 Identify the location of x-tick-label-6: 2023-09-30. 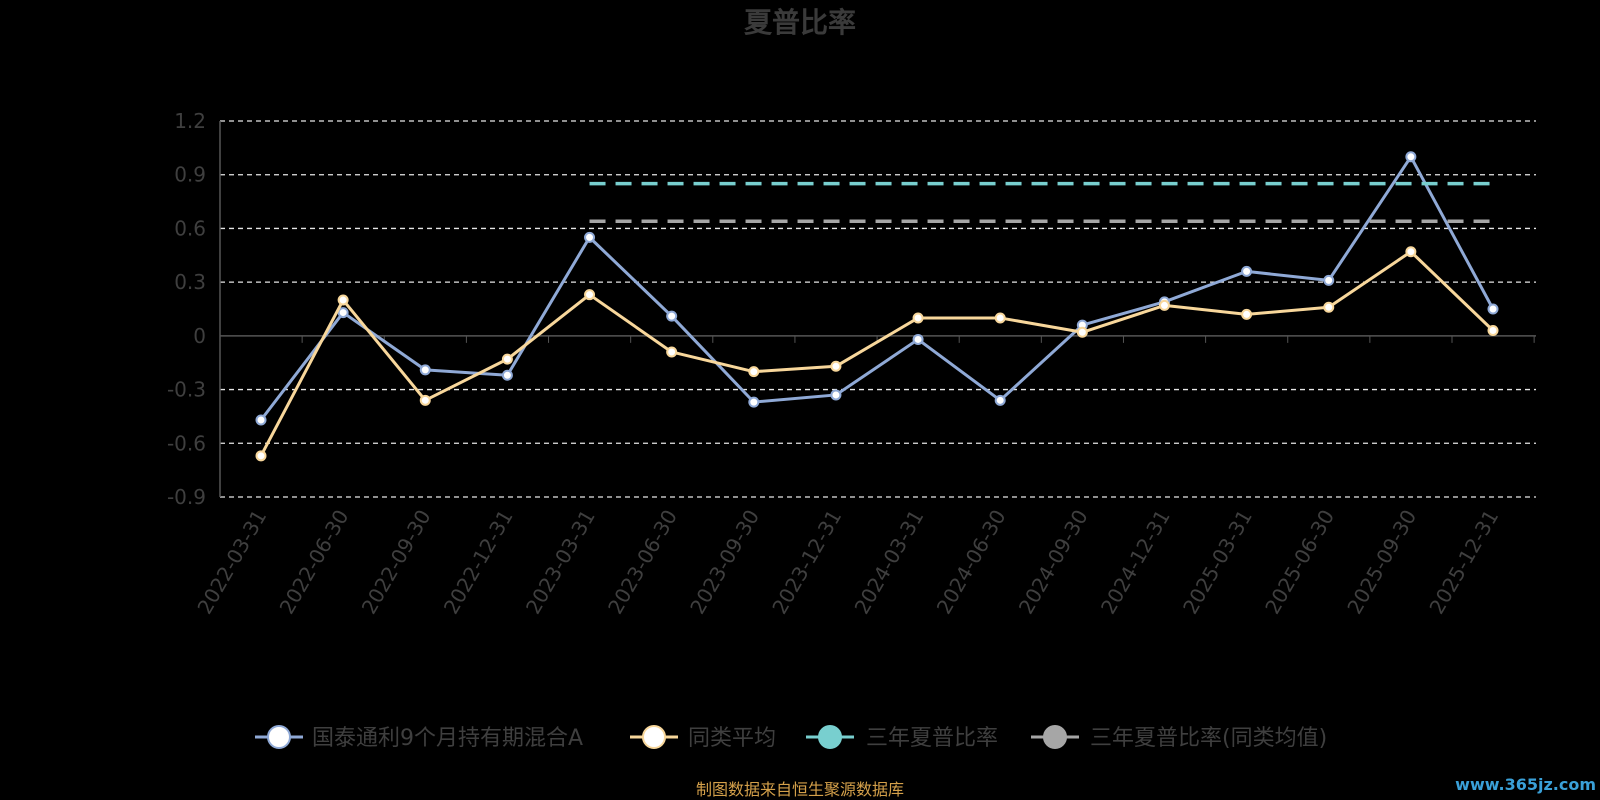
(724, 562).